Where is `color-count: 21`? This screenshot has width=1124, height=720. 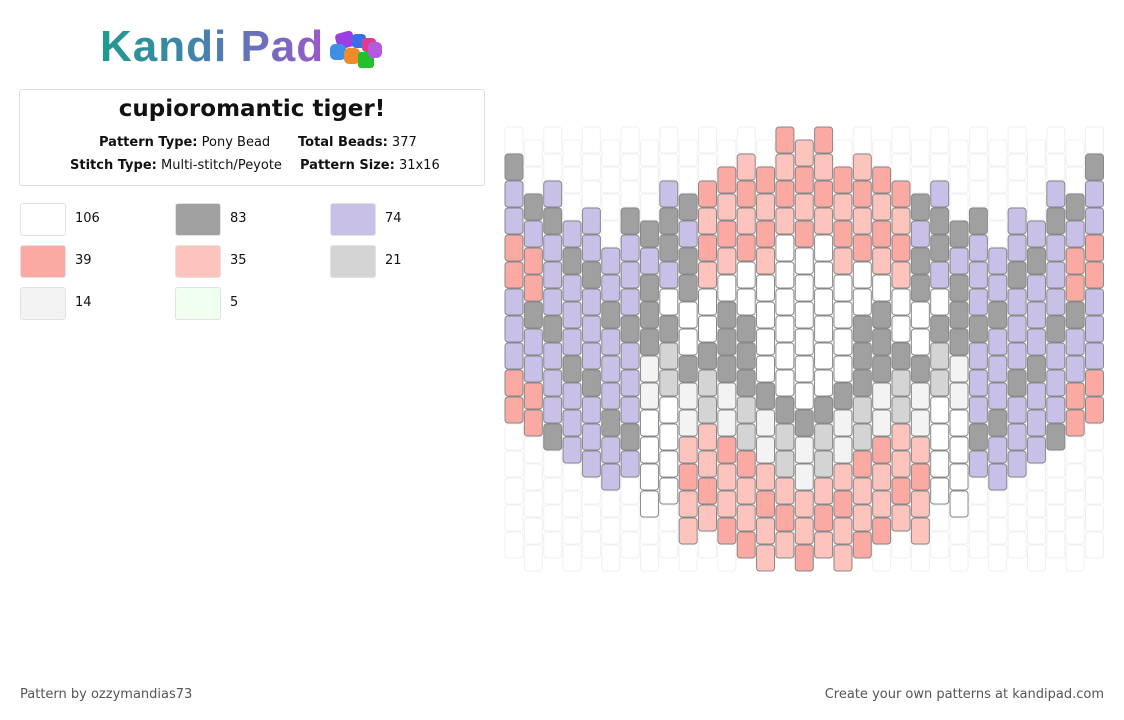 color-count: 21 is located at coordinates (393, 260).